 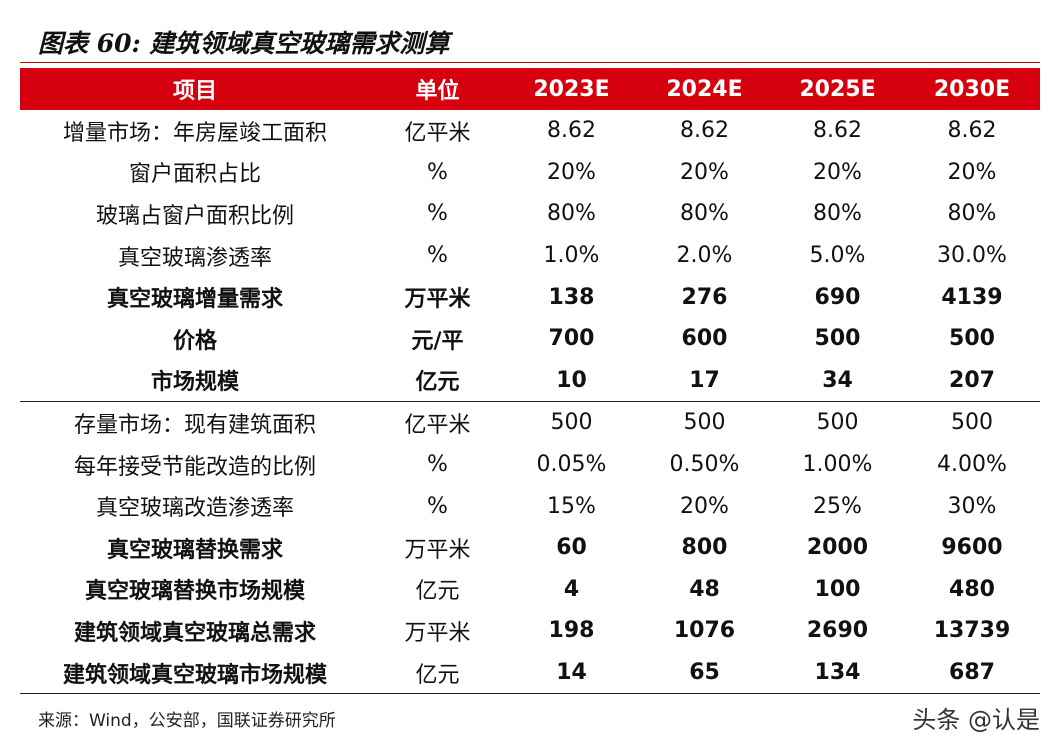 What do you see at coordinates (976, 720) in the screenshot?
I see `watermark: 头条 @认是` at bounding box center [976, 720].